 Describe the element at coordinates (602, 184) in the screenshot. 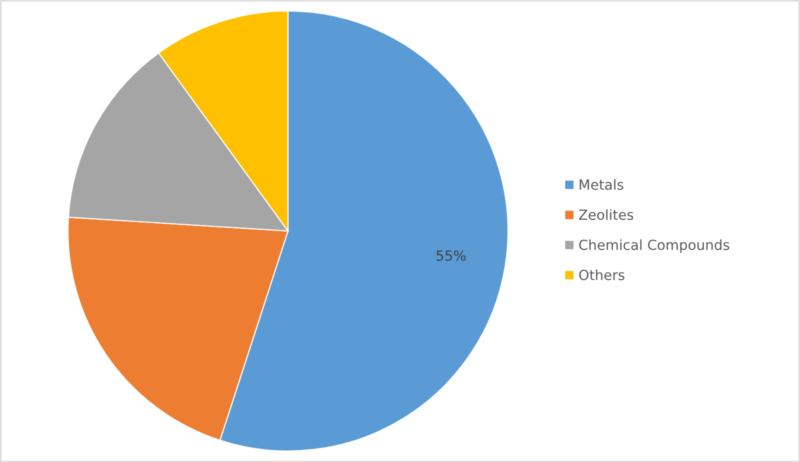

I see `legend-label: Metals` at that location.